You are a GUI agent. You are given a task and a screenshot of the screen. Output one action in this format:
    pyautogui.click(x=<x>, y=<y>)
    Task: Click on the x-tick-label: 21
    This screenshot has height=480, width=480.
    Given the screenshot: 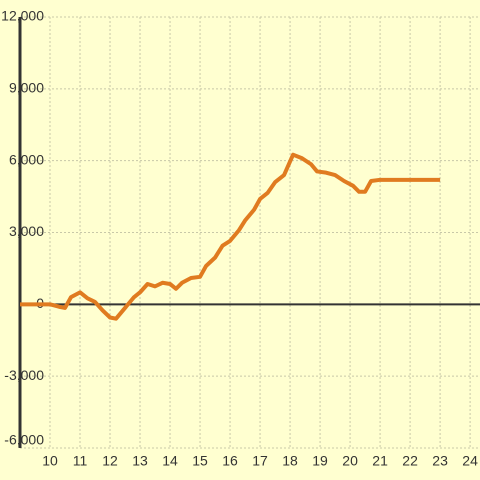 What is the action you would take?
    pyautogui.click(x=380, y=461)
    